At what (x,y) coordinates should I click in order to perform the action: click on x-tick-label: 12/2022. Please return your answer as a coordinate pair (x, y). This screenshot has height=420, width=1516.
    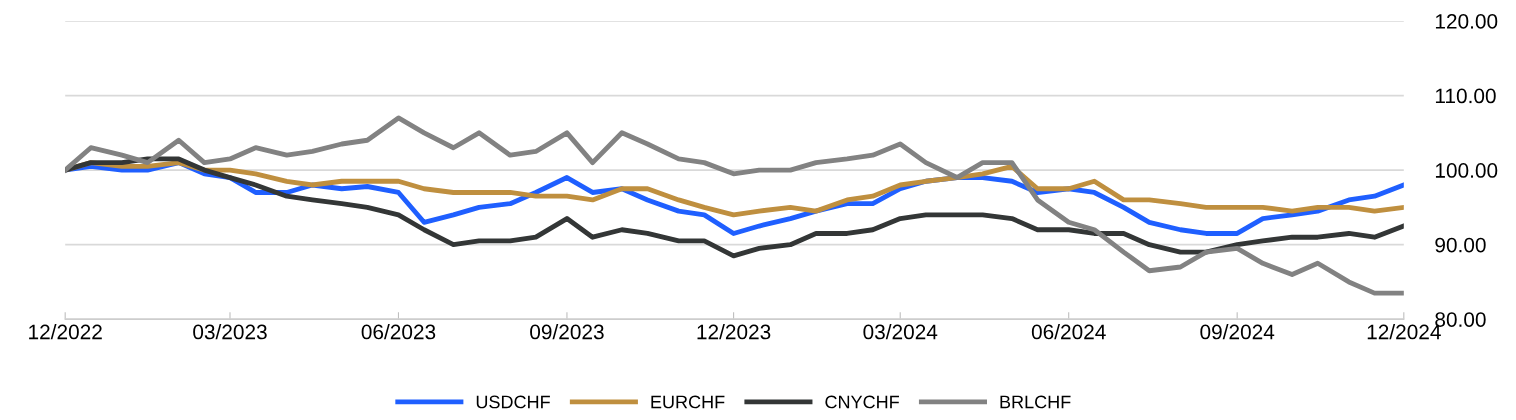
    Looking at the image, I should click on (65, 332).